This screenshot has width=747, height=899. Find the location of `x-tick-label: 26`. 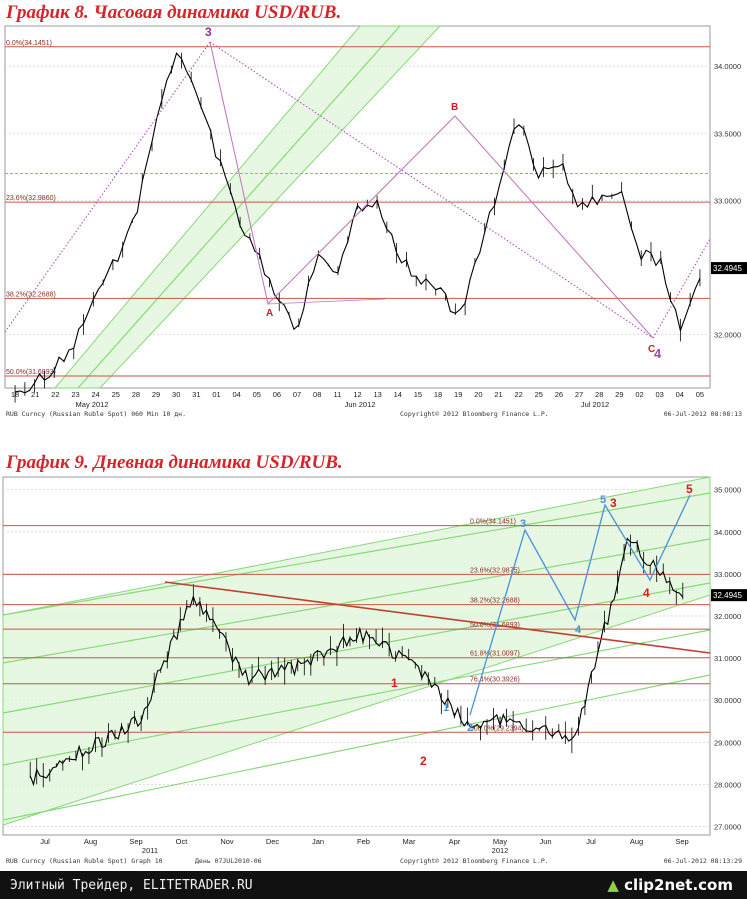

x-tick-label: 26 is located at coordinates (559, 394).